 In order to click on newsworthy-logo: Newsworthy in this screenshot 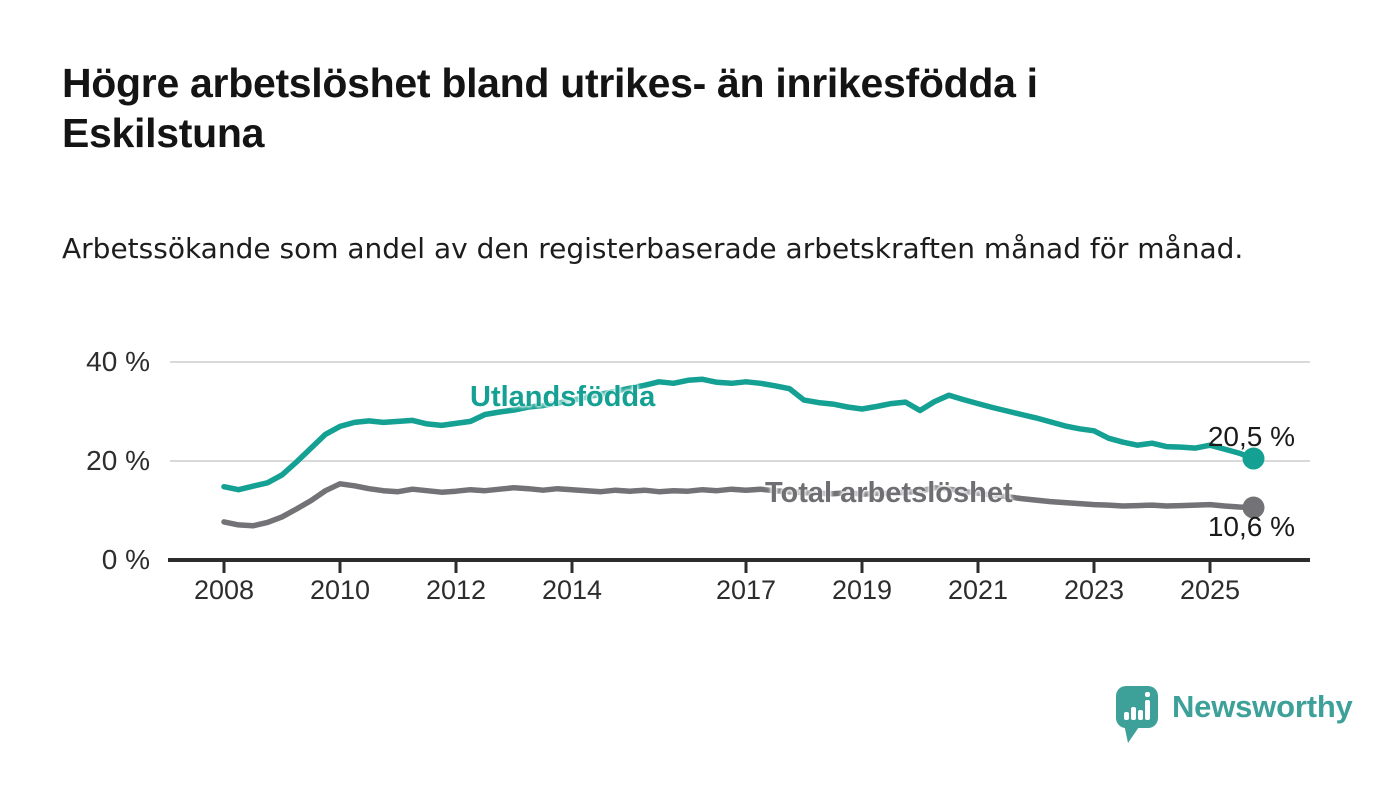, I will do `click(1234, 715)`.